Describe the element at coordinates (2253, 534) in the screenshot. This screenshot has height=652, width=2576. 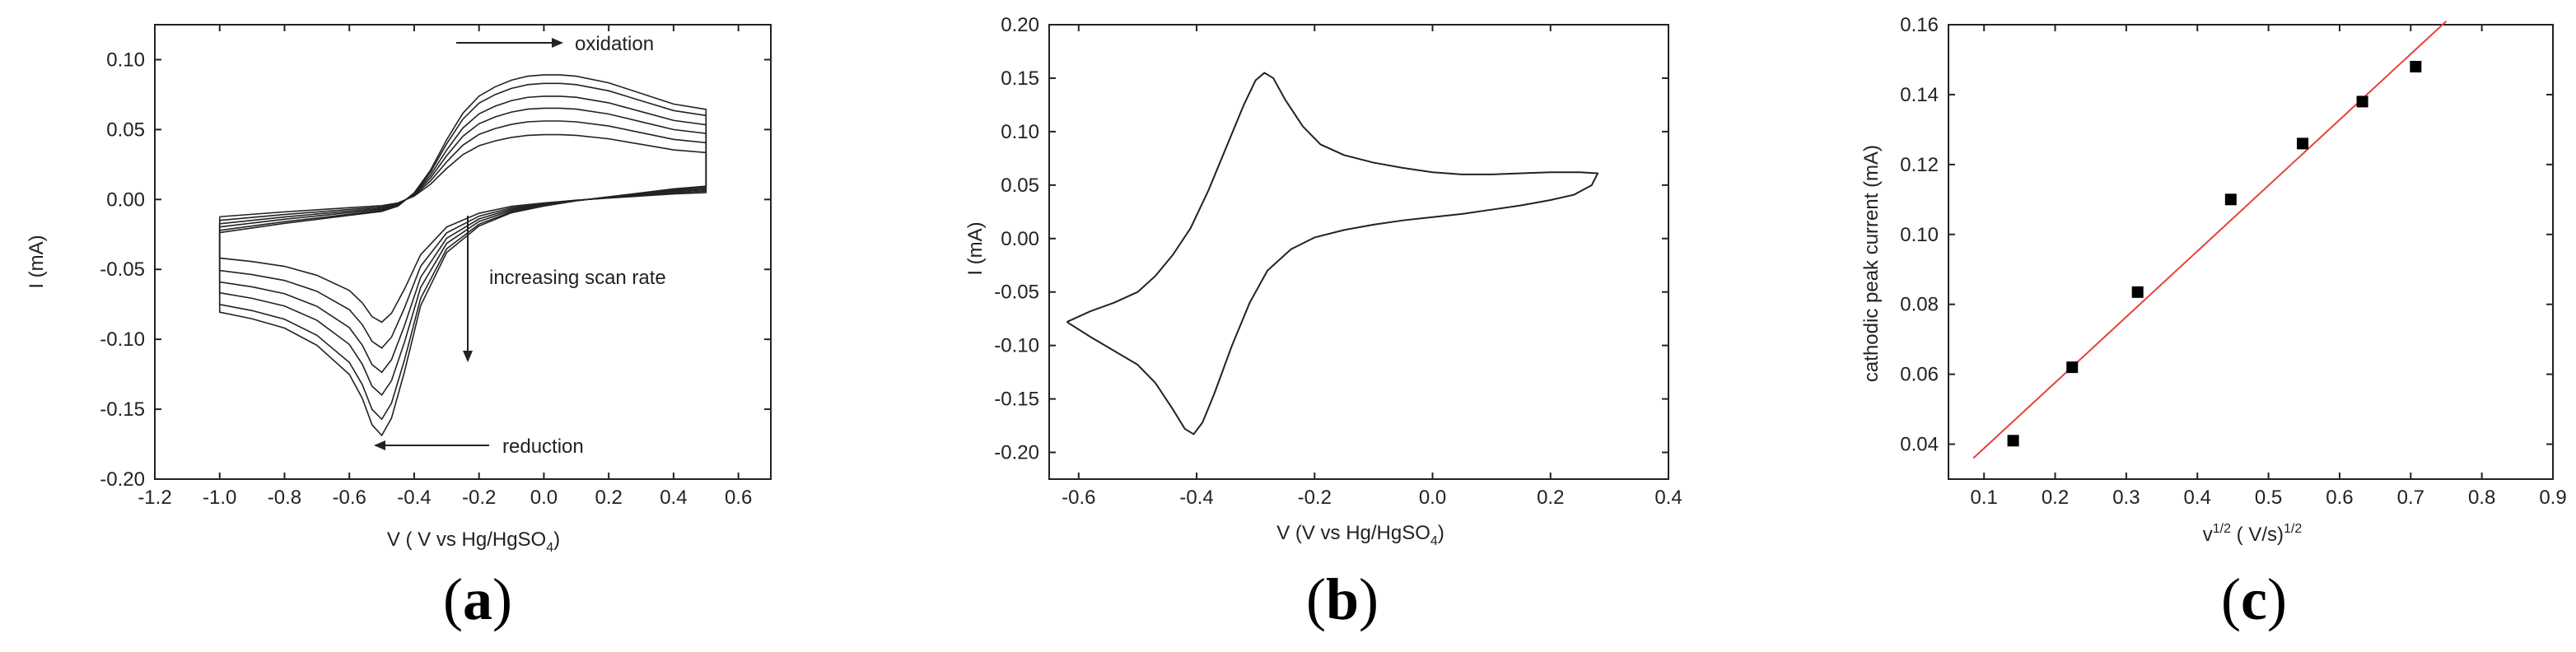
I see `x-axis-label-c: v1/2 ( V/s)1/2` at that location.